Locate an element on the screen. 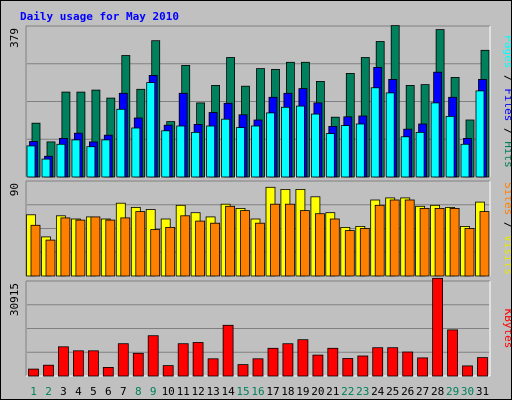 This screenshot has height=400, width=512. x-tick-label: 6 is located at coordinates (108, 391).